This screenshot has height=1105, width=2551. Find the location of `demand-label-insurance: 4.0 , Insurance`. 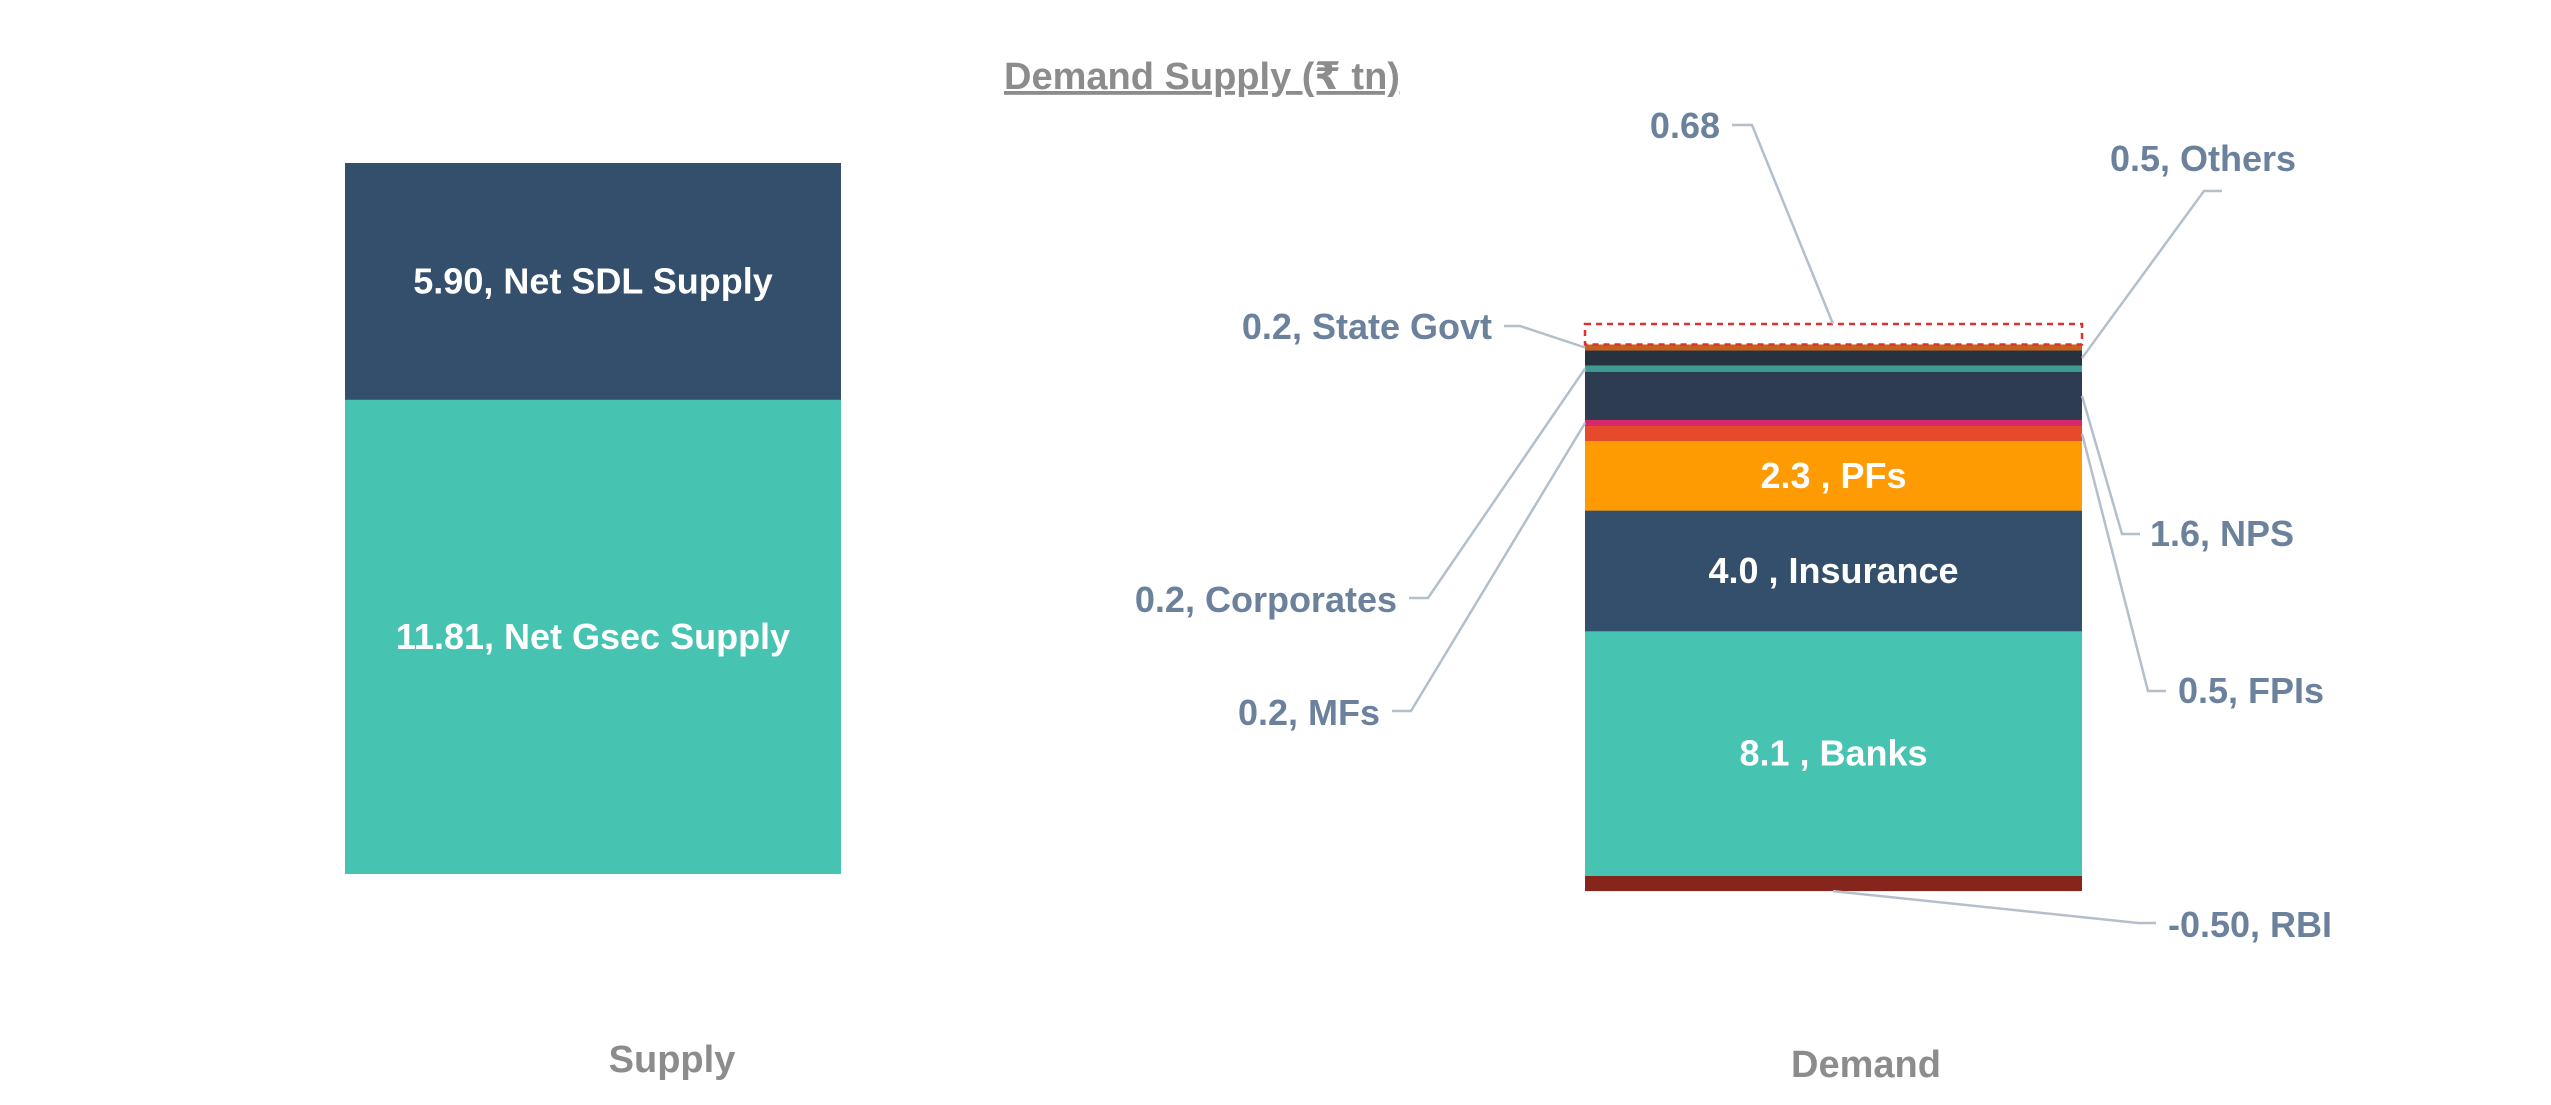

demand-label-insurance: 4.0 , Insurance is located at coordinates (1833, 570).